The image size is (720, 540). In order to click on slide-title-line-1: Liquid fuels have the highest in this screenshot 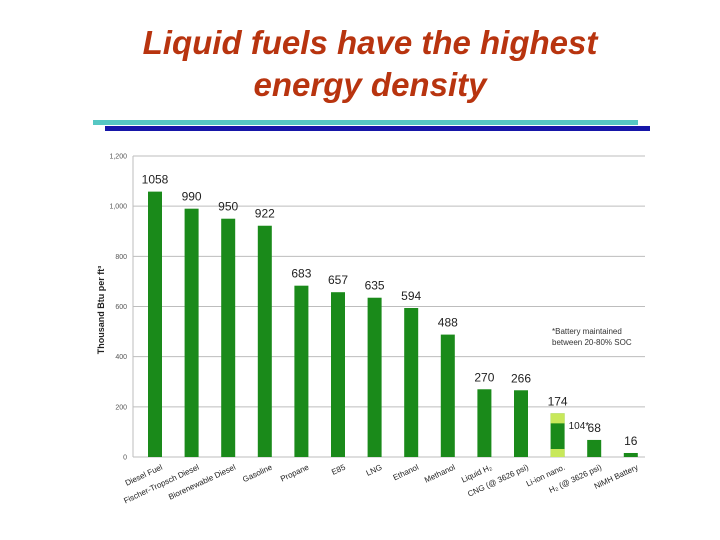, I will do `click(370, 42)`.